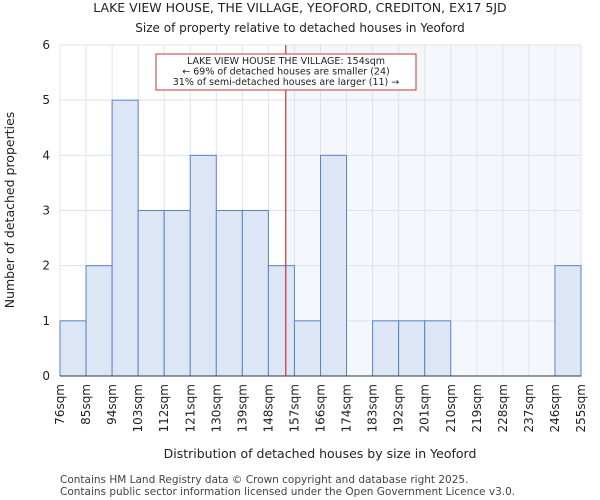  I want to click on x-tick-label: 192sqm, so click(399, 408).